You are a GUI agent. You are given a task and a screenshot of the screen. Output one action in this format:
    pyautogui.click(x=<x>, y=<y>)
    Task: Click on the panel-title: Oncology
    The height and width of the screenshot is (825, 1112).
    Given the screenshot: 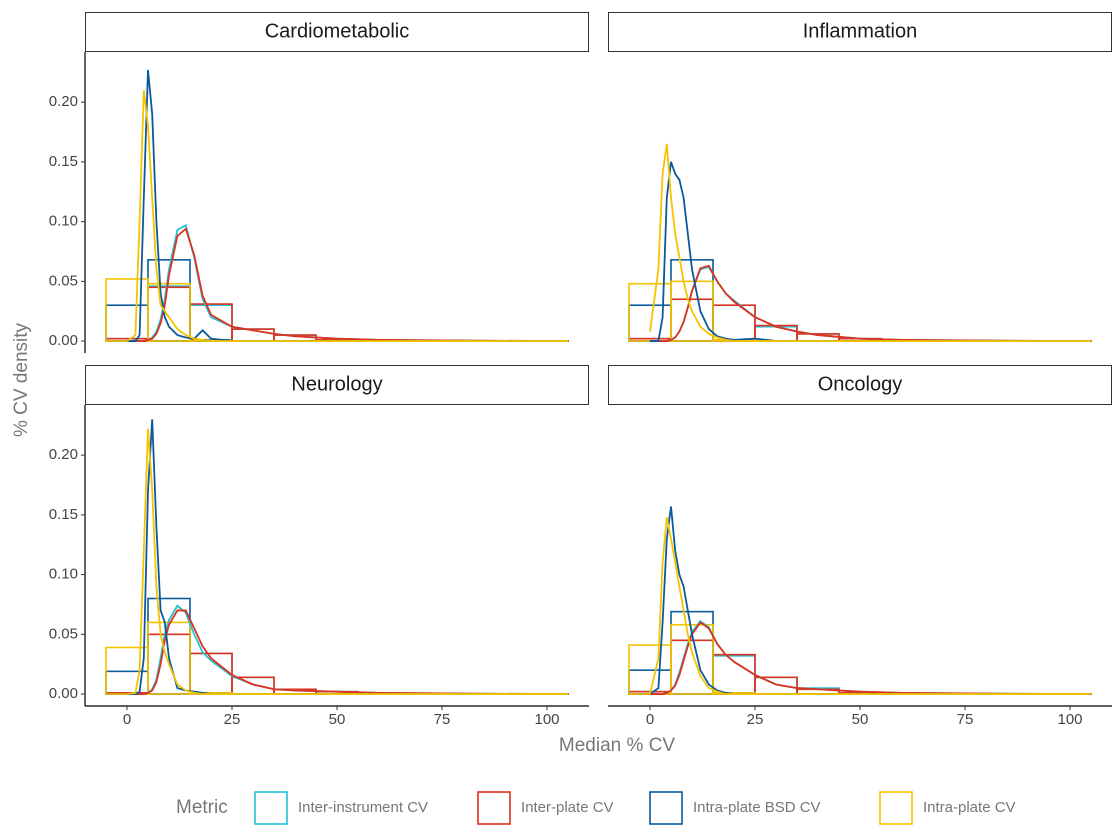 What is the action you would take?
    pyautogui.click(x=860, y=384)
    